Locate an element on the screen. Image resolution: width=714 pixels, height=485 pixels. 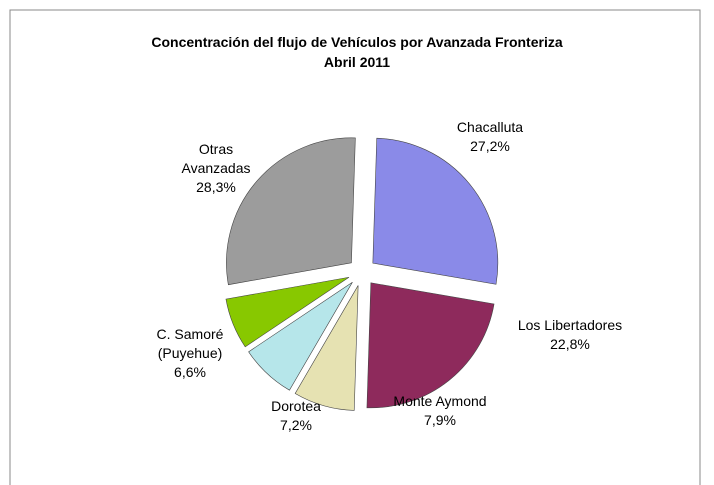
slice-label: Dorotea is located at coordinates (296, 406).